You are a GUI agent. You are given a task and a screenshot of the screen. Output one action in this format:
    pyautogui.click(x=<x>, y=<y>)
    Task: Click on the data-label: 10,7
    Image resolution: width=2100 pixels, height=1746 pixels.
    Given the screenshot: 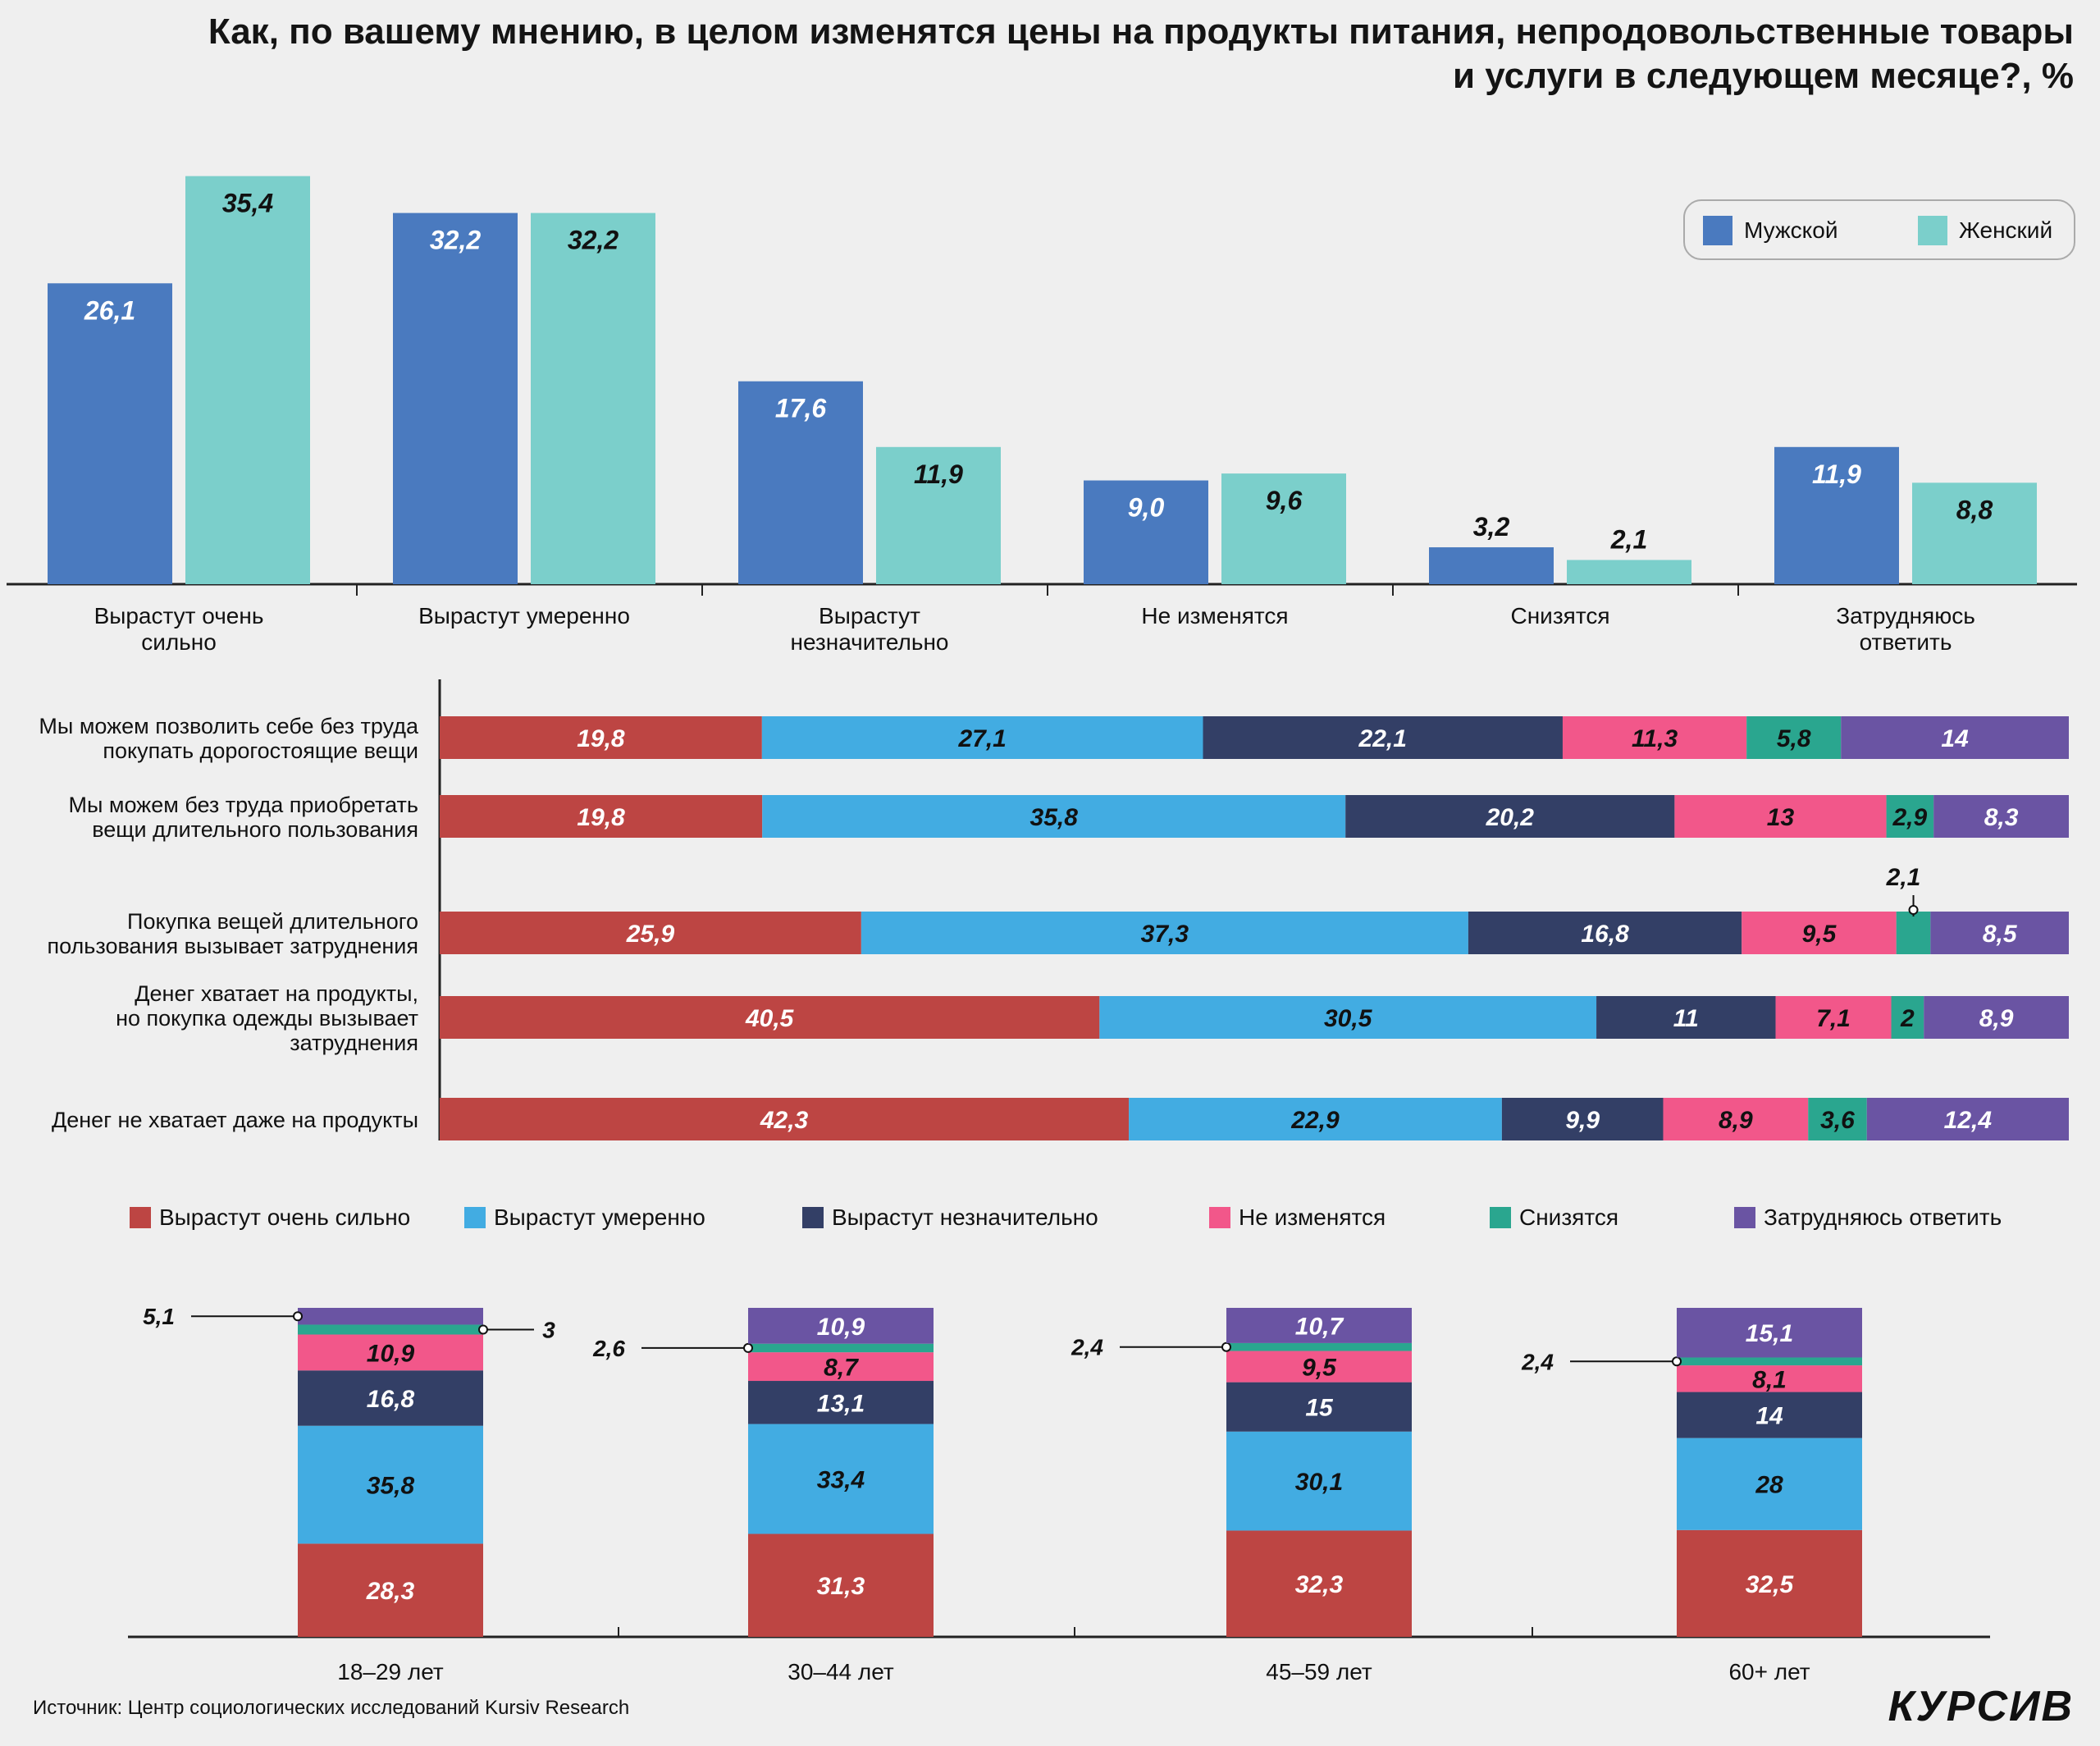 What is the action you would take?
    pyautogui.click(x=1320, y=1326)
    